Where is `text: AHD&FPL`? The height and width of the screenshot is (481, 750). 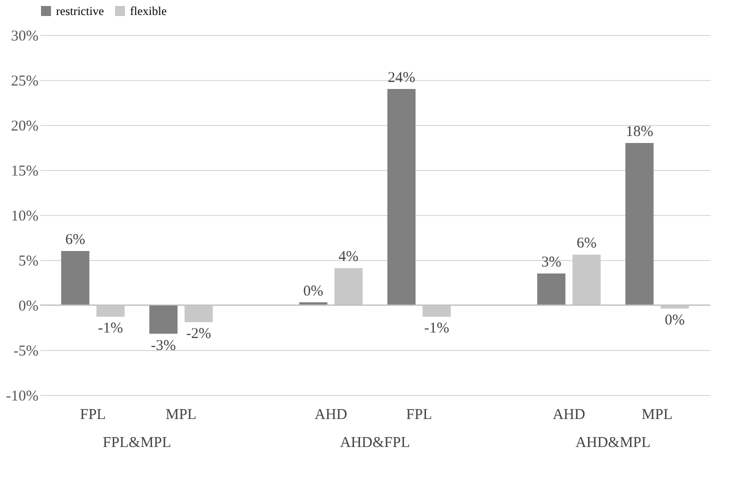
text: AHD&FPL is located at coordinates (375, 443).